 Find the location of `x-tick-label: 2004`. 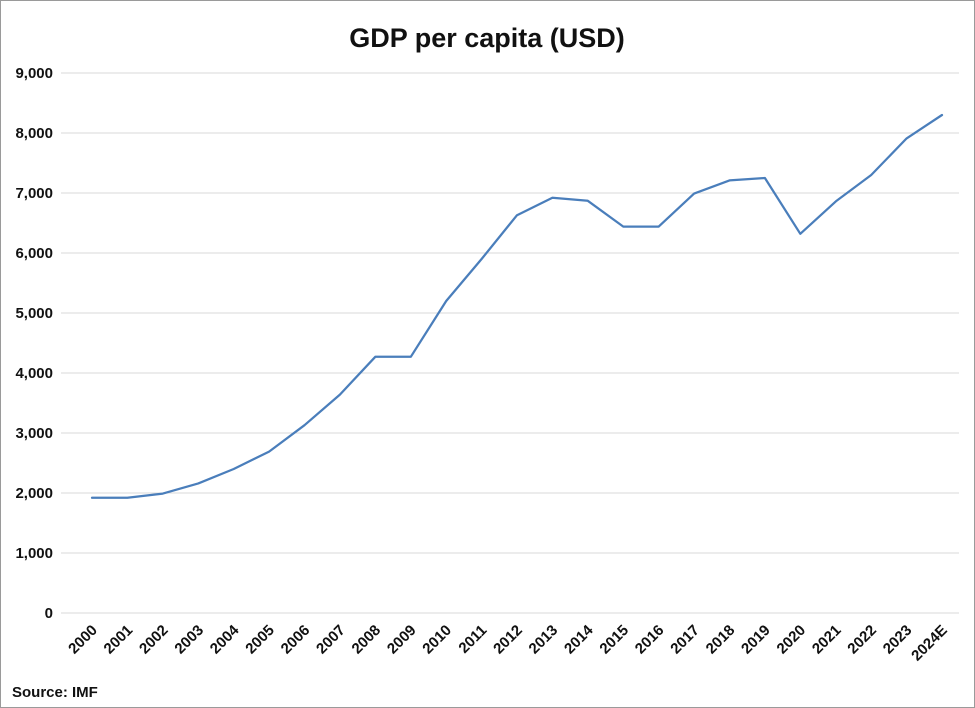

x-tick-label: 2004 is located at coordinates (225, 639).